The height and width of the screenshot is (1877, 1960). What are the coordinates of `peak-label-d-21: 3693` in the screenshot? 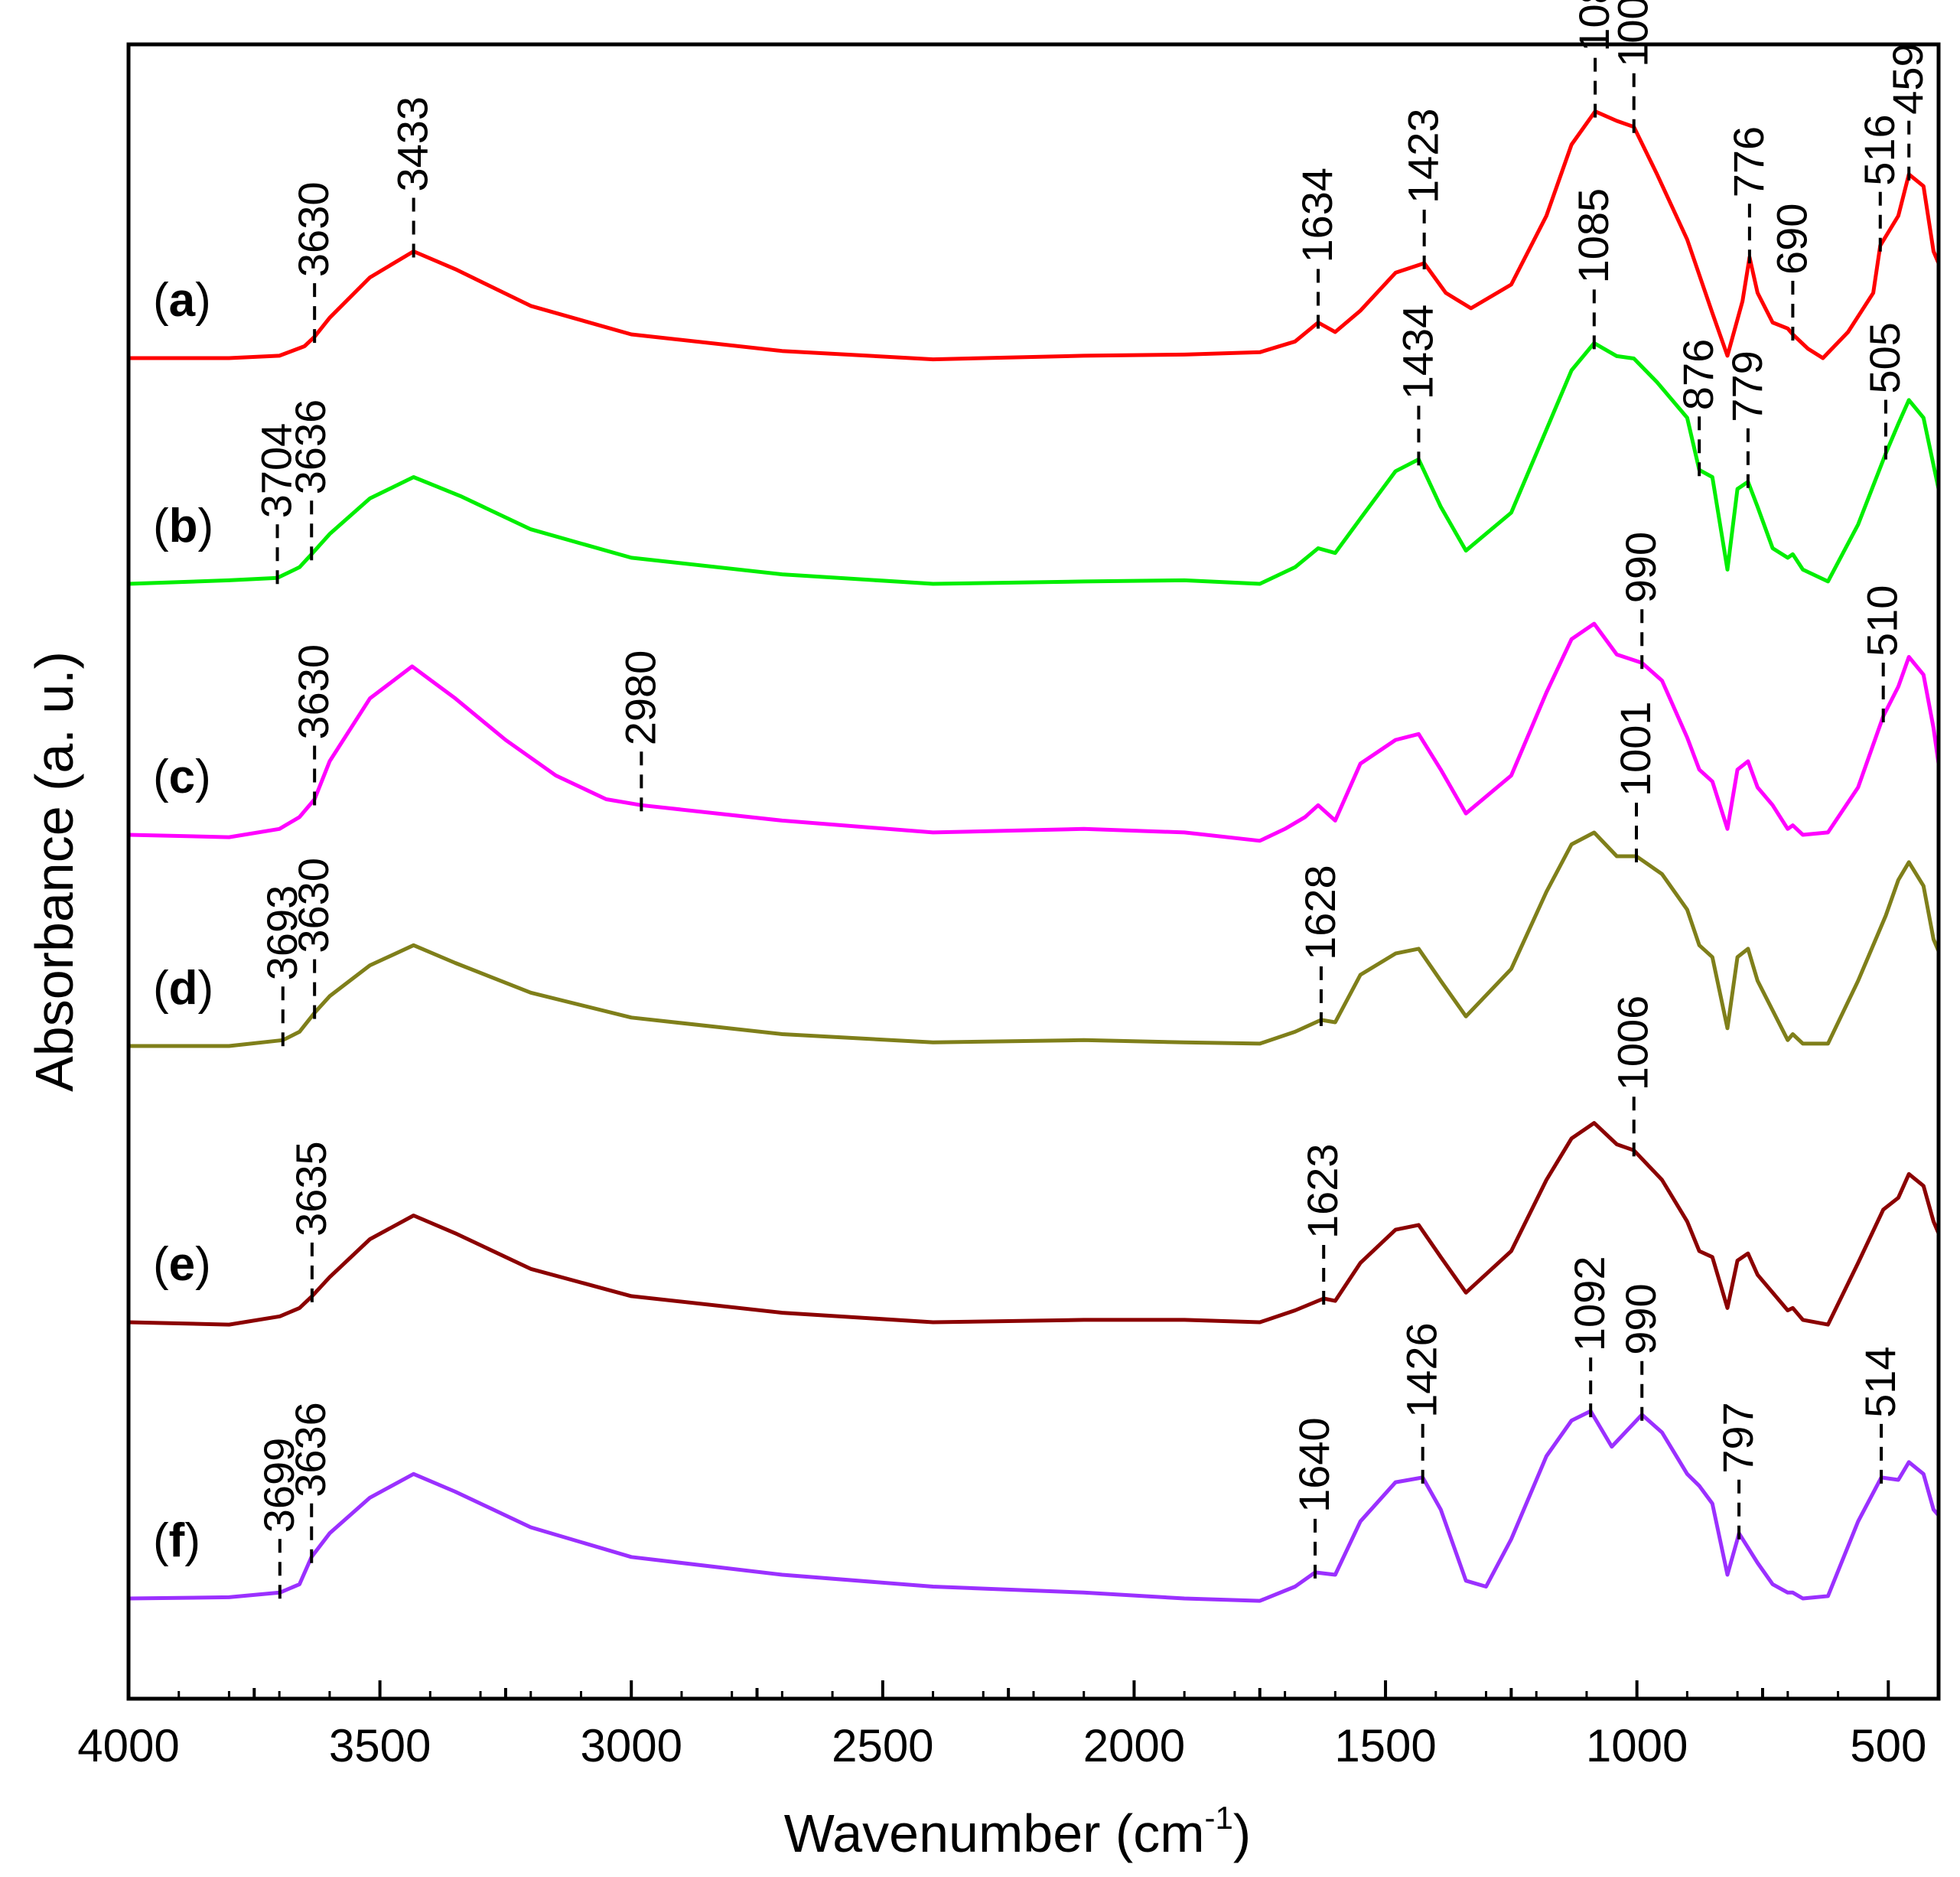 It's located at (282, 933).